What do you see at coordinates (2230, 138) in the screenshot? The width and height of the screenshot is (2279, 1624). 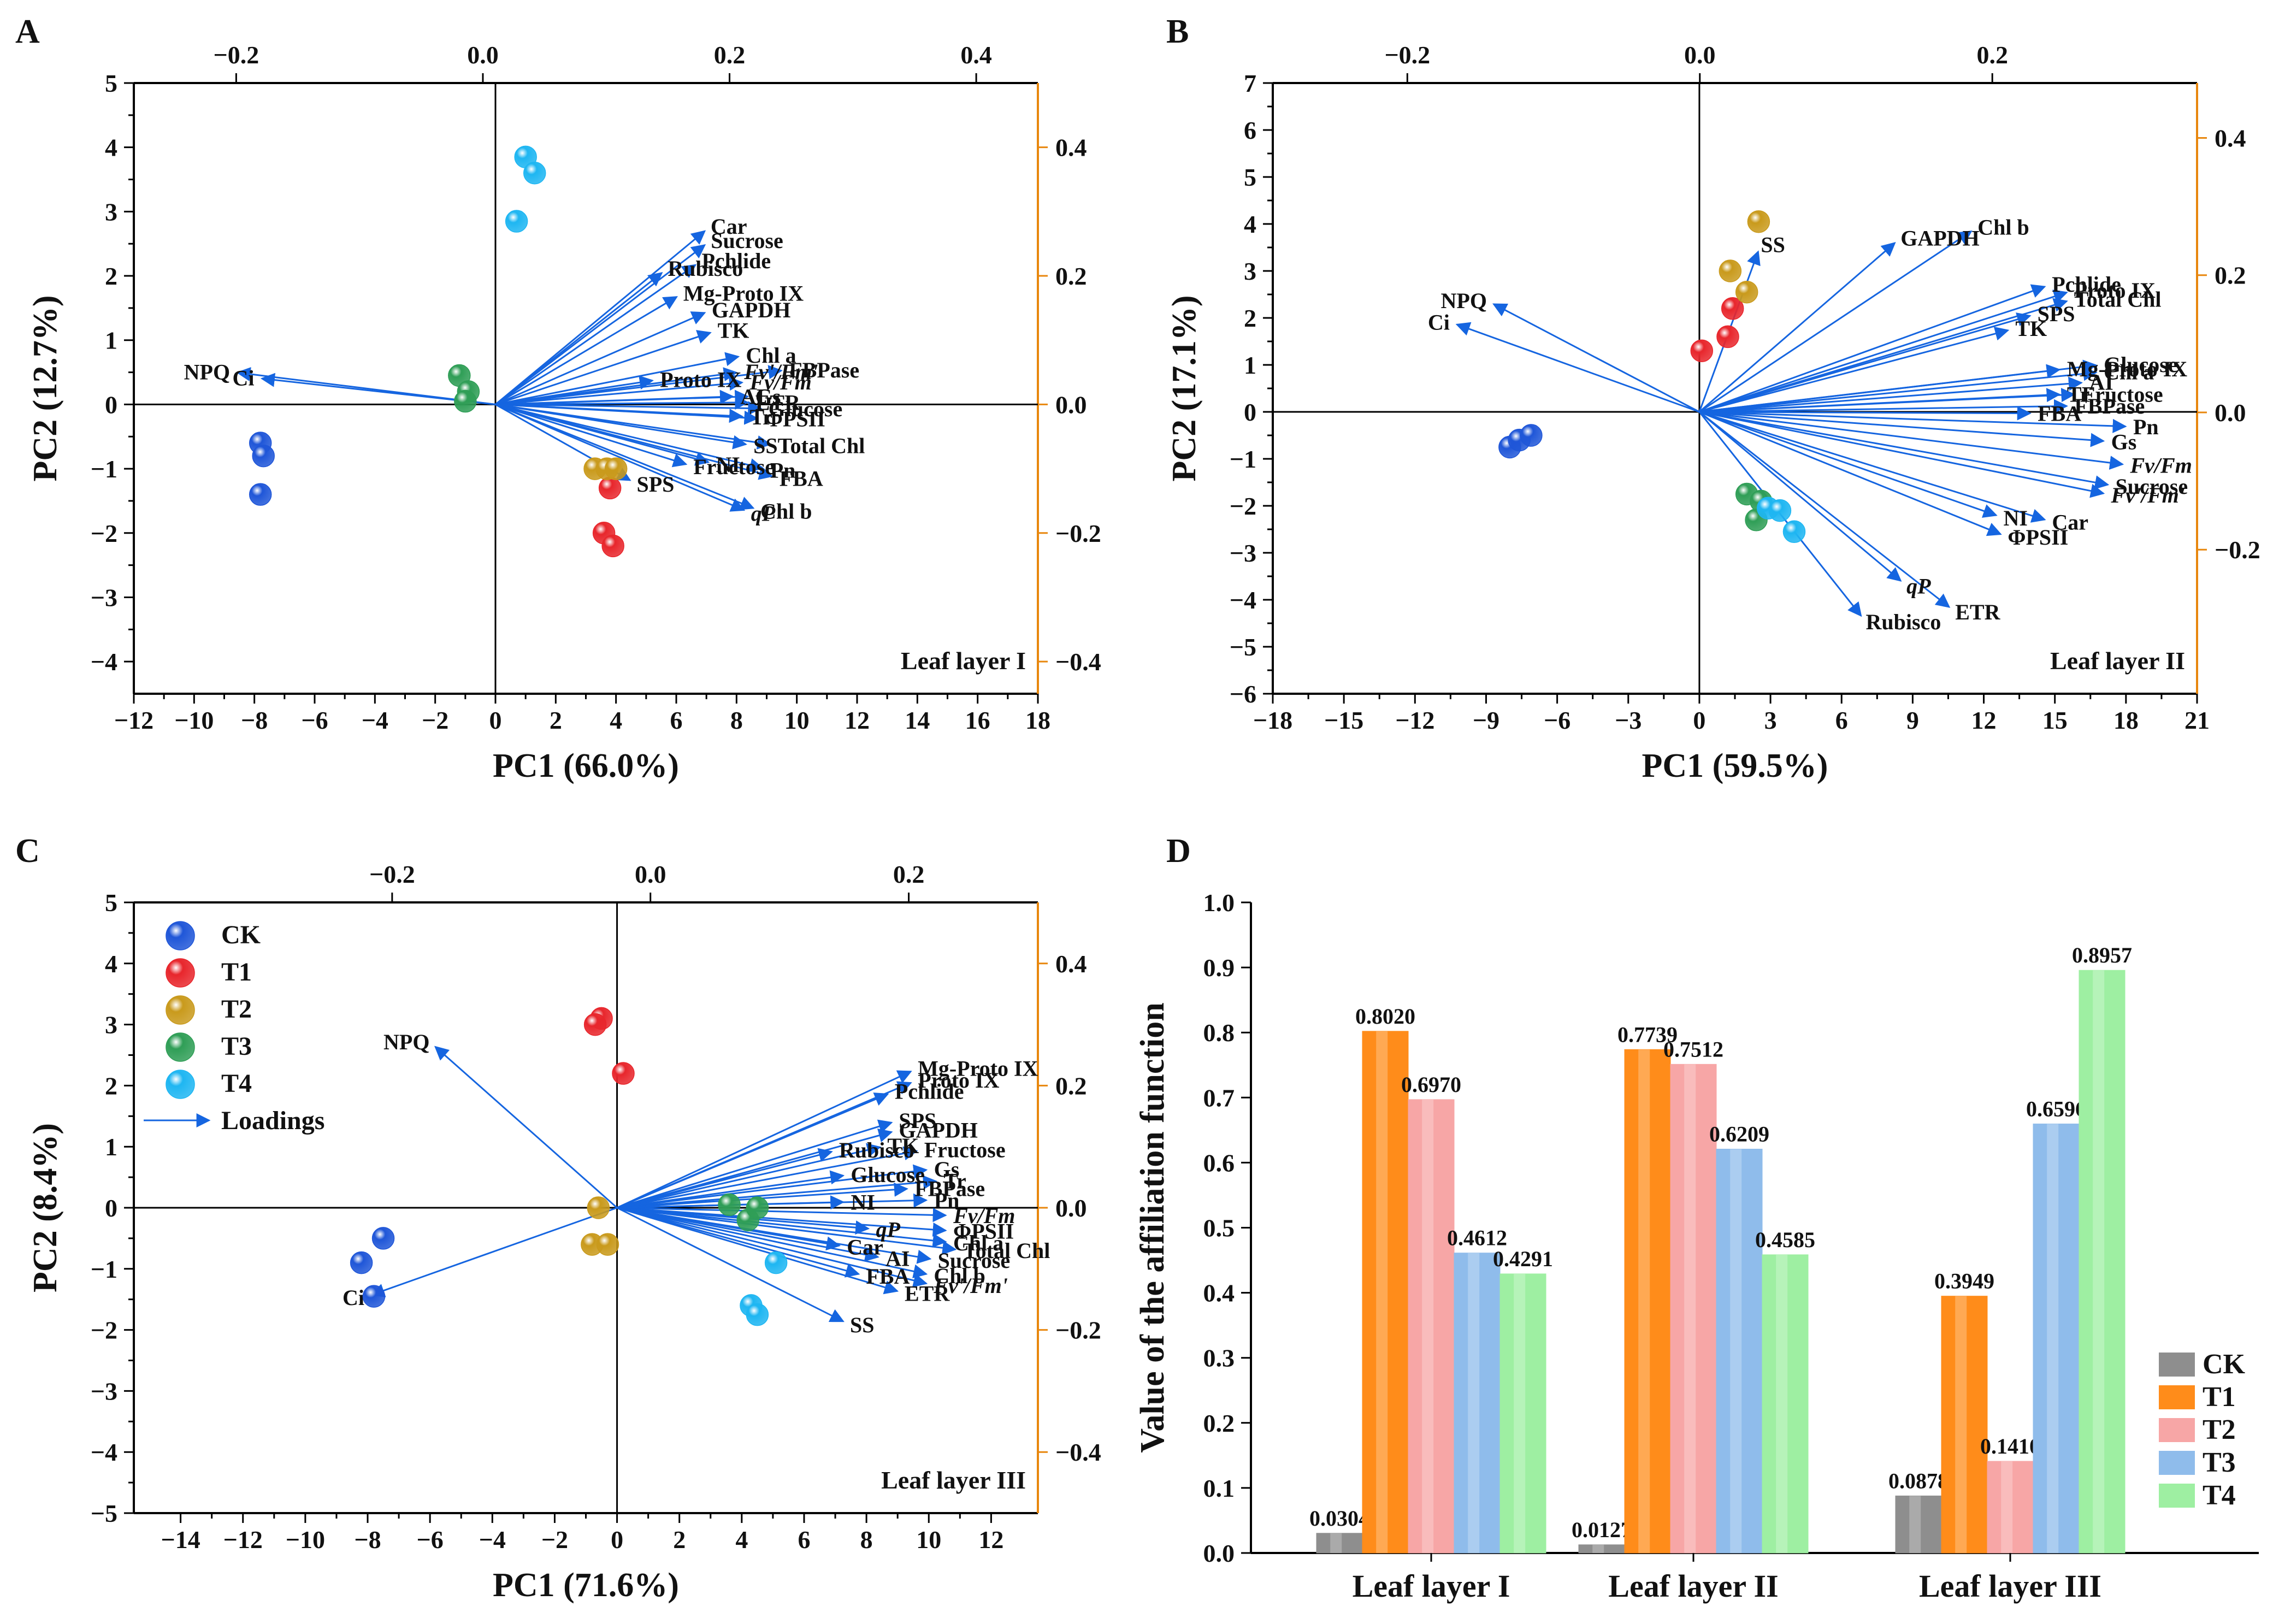 I see `right-y-tick-label: 0.4` at bounding box center [2230, 138].